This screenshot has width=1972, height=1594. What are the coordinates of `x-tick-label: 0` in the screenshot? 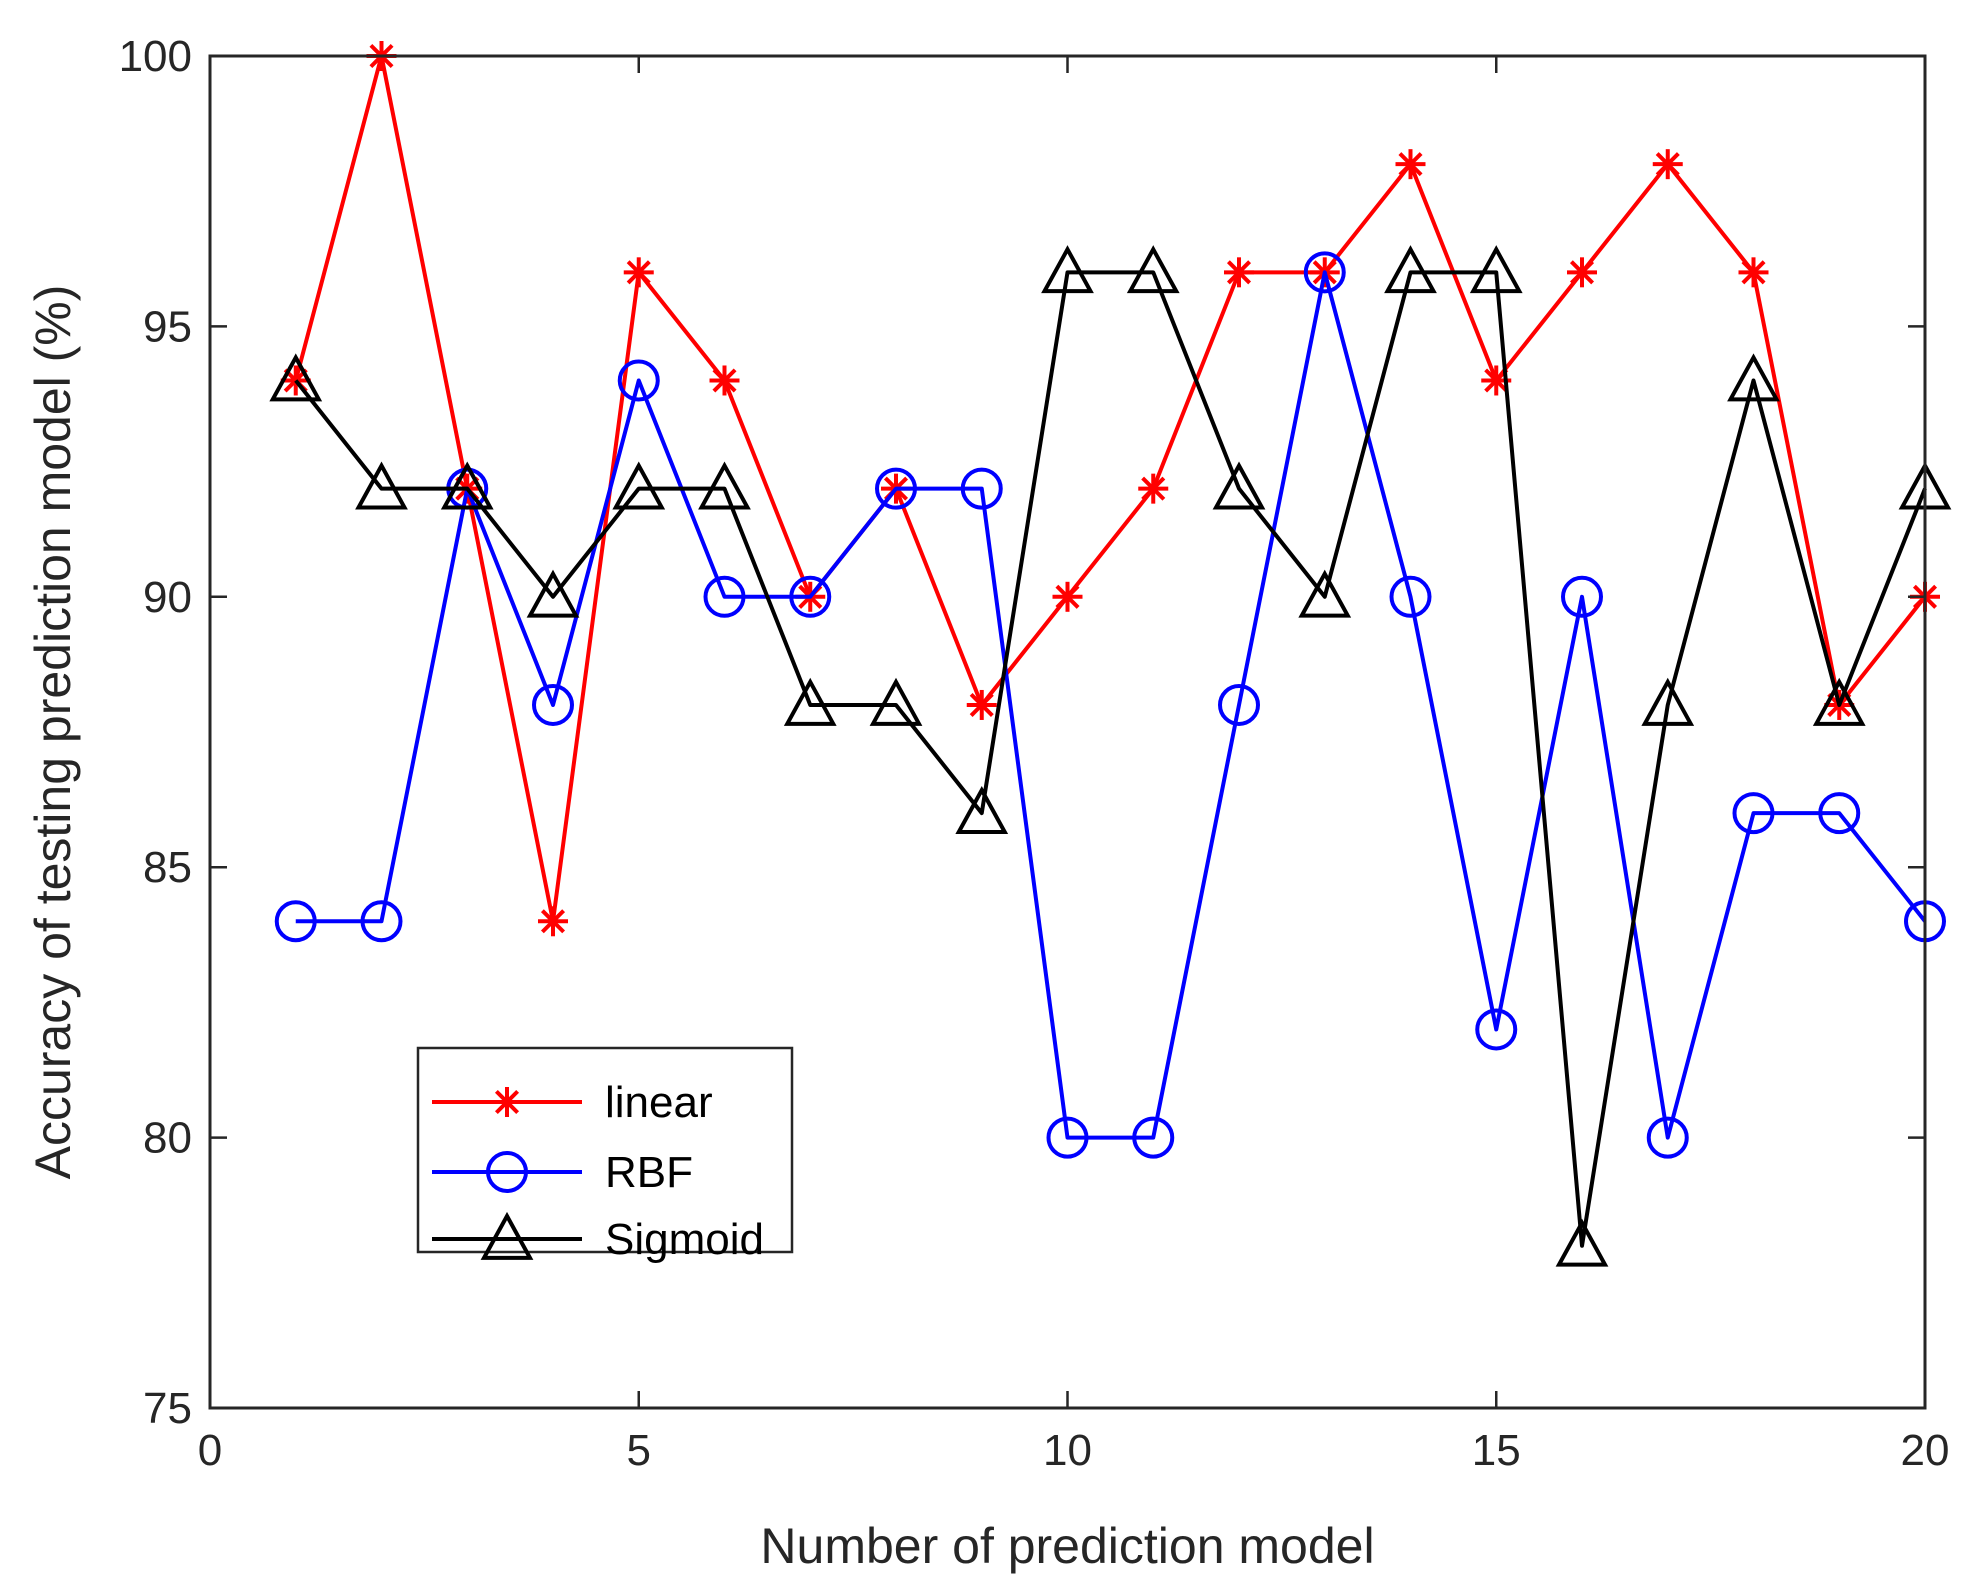 It's located at (210, 1450).